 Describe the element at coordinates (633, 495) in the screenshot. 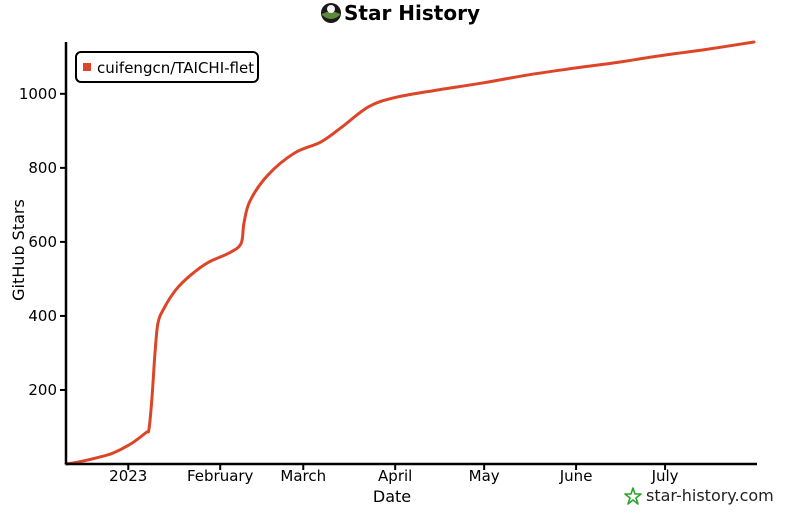

I see `star-icon` at that location.